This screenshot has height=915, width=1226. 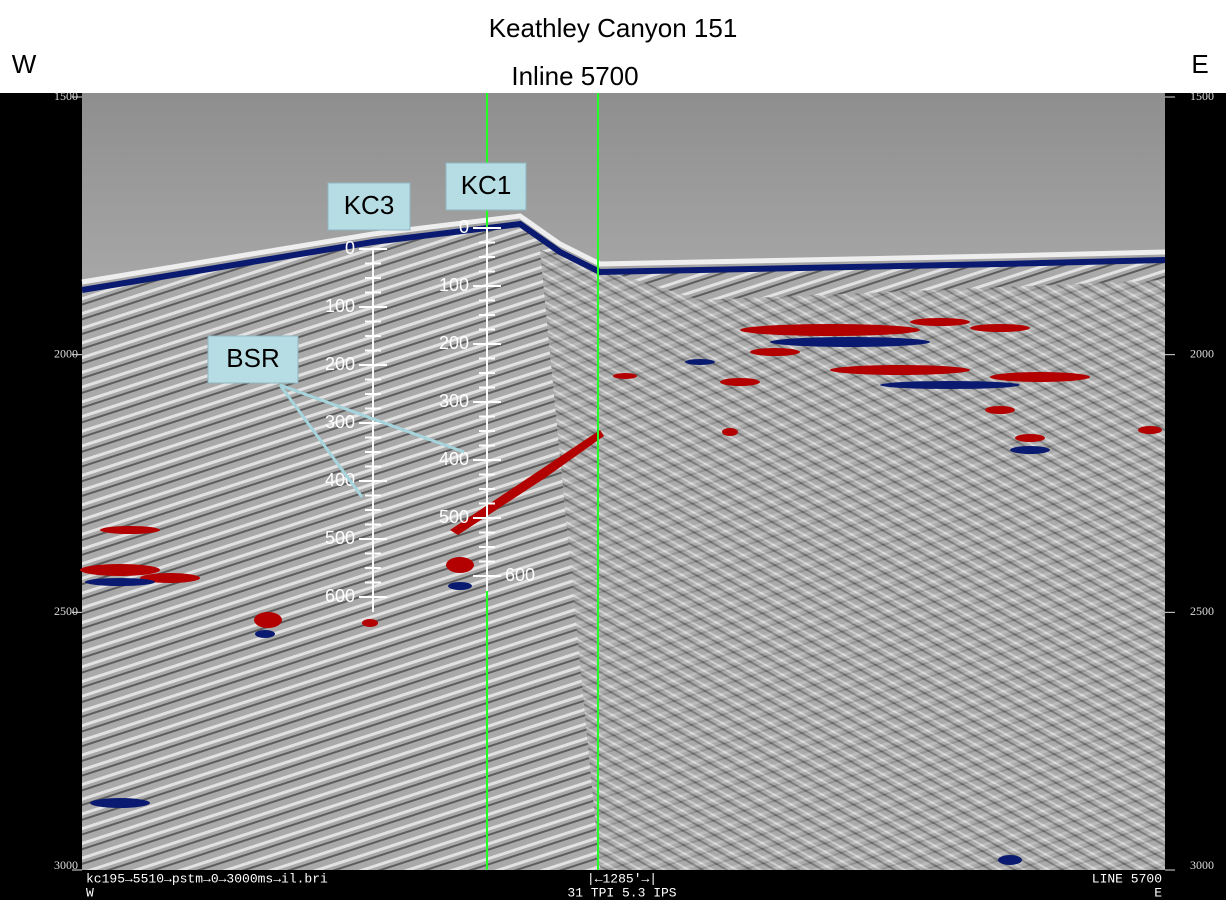 What do you see at coordinates (1195, 496) in the screenshot?
I see `right-bar` at bounding box center [1195, 496].